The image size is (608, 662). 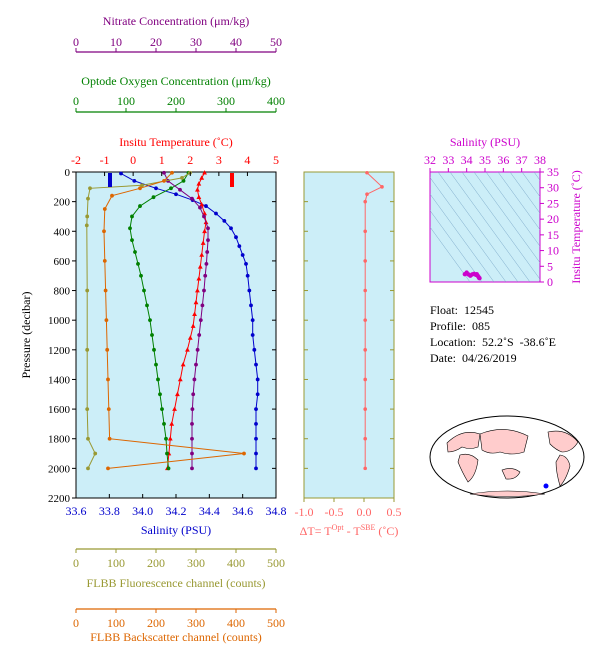 I want to click on fluorescence-tick-label: 0, so click(x=76, y=563).